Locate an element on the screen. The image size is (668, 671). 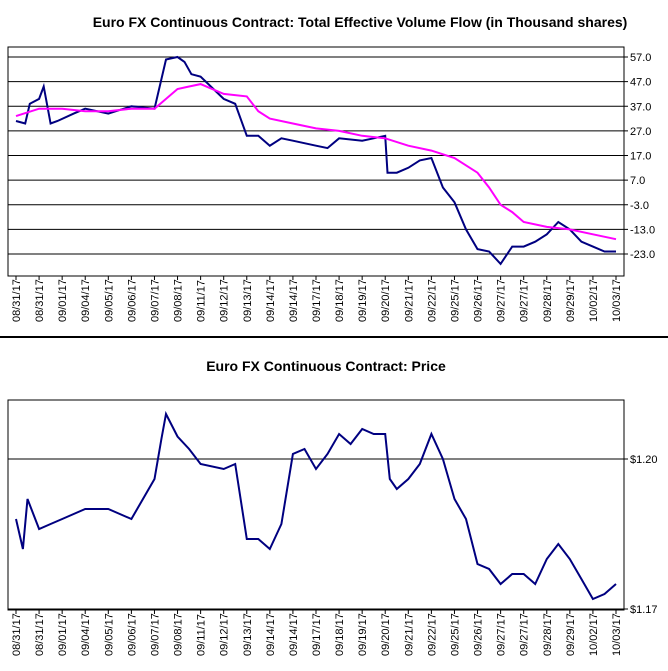
y-tick-label: 37.0 is located at coordinates (640, 107).